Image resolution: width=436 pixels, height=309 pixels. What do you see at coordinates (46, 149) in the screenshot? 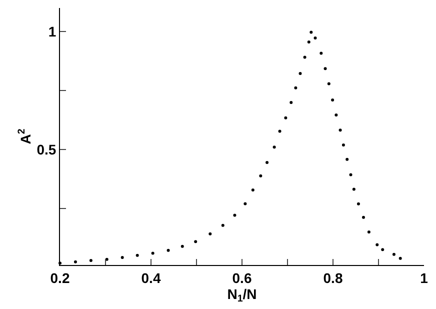
I see `y-tick-label: 0.5` at bounding box center [46, 149].